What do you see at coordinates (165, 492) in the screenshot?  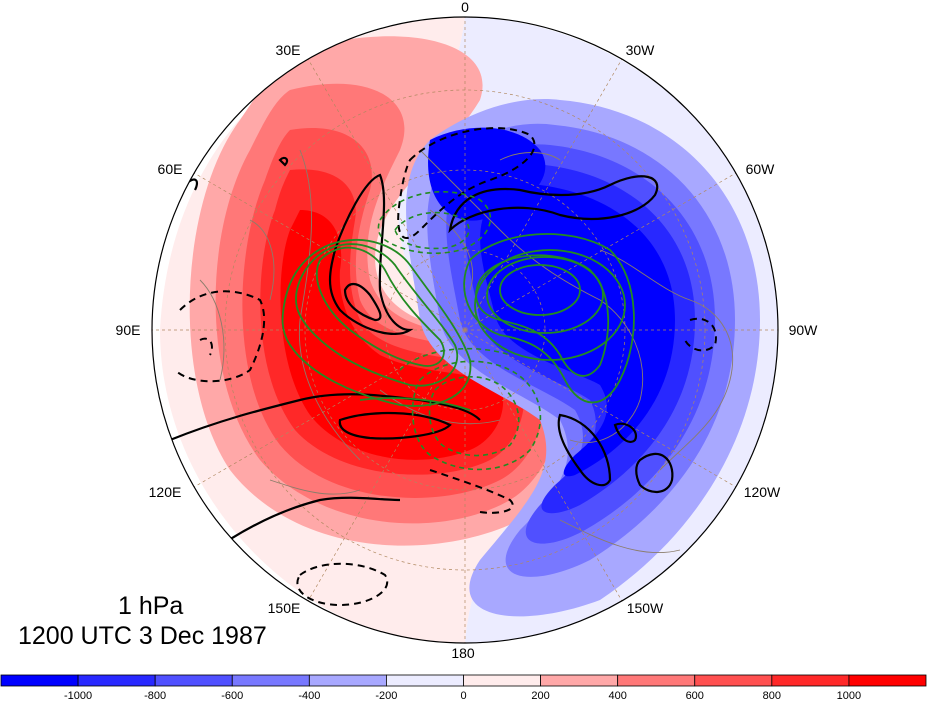 I see `lon-label-120e: 120E` at bounding box center [165, 492].